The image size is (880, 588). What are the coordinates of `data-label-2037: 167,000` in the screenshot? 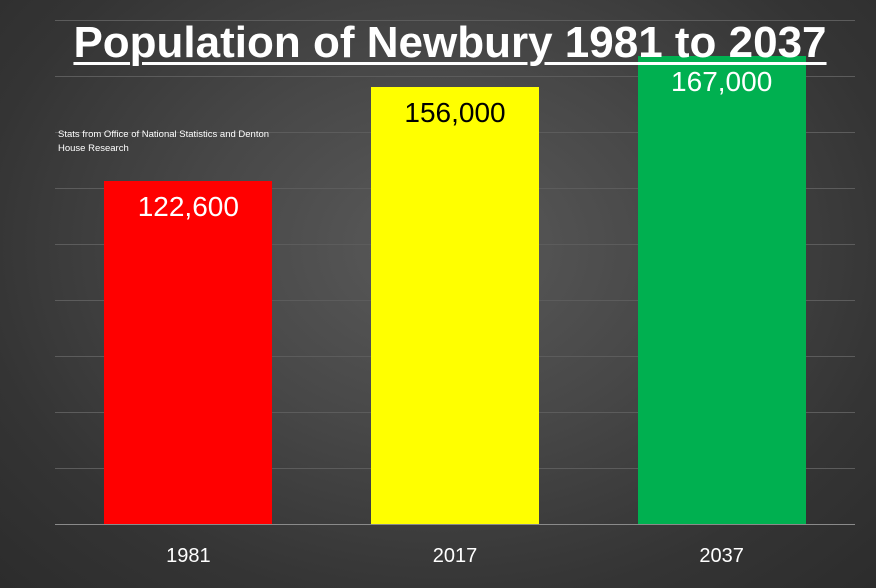 It's located at (722, 82).